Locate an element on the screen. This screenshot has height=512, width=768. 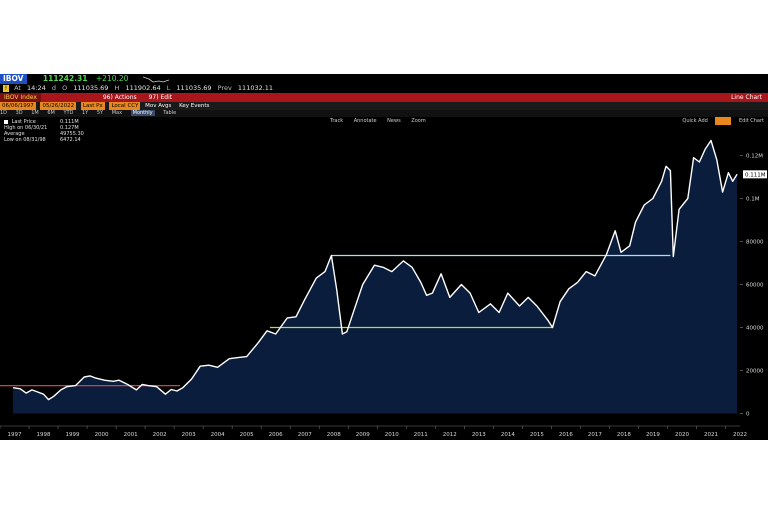
y-tick-label: 40000 is located at coordinates (755, 329).